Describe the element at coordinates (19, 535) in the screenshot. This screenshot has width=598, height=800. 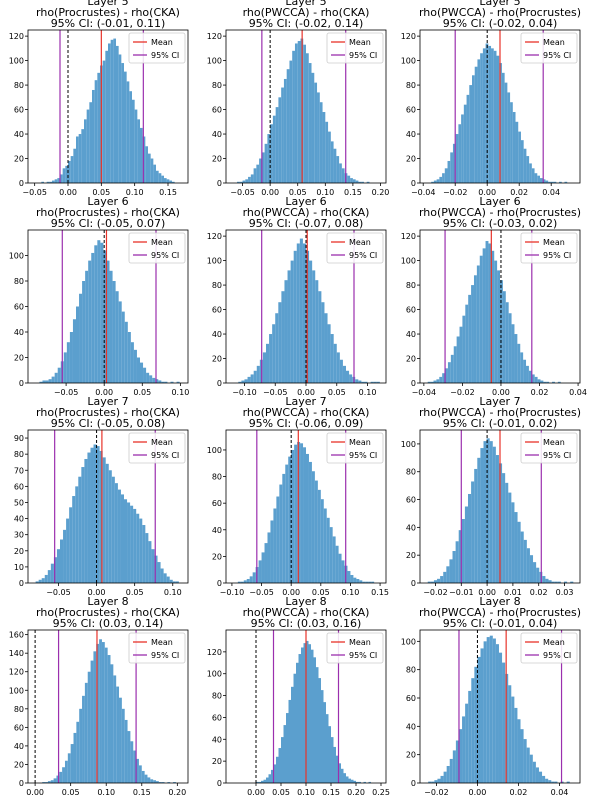
I see `y-tick-label: 30` at that location.